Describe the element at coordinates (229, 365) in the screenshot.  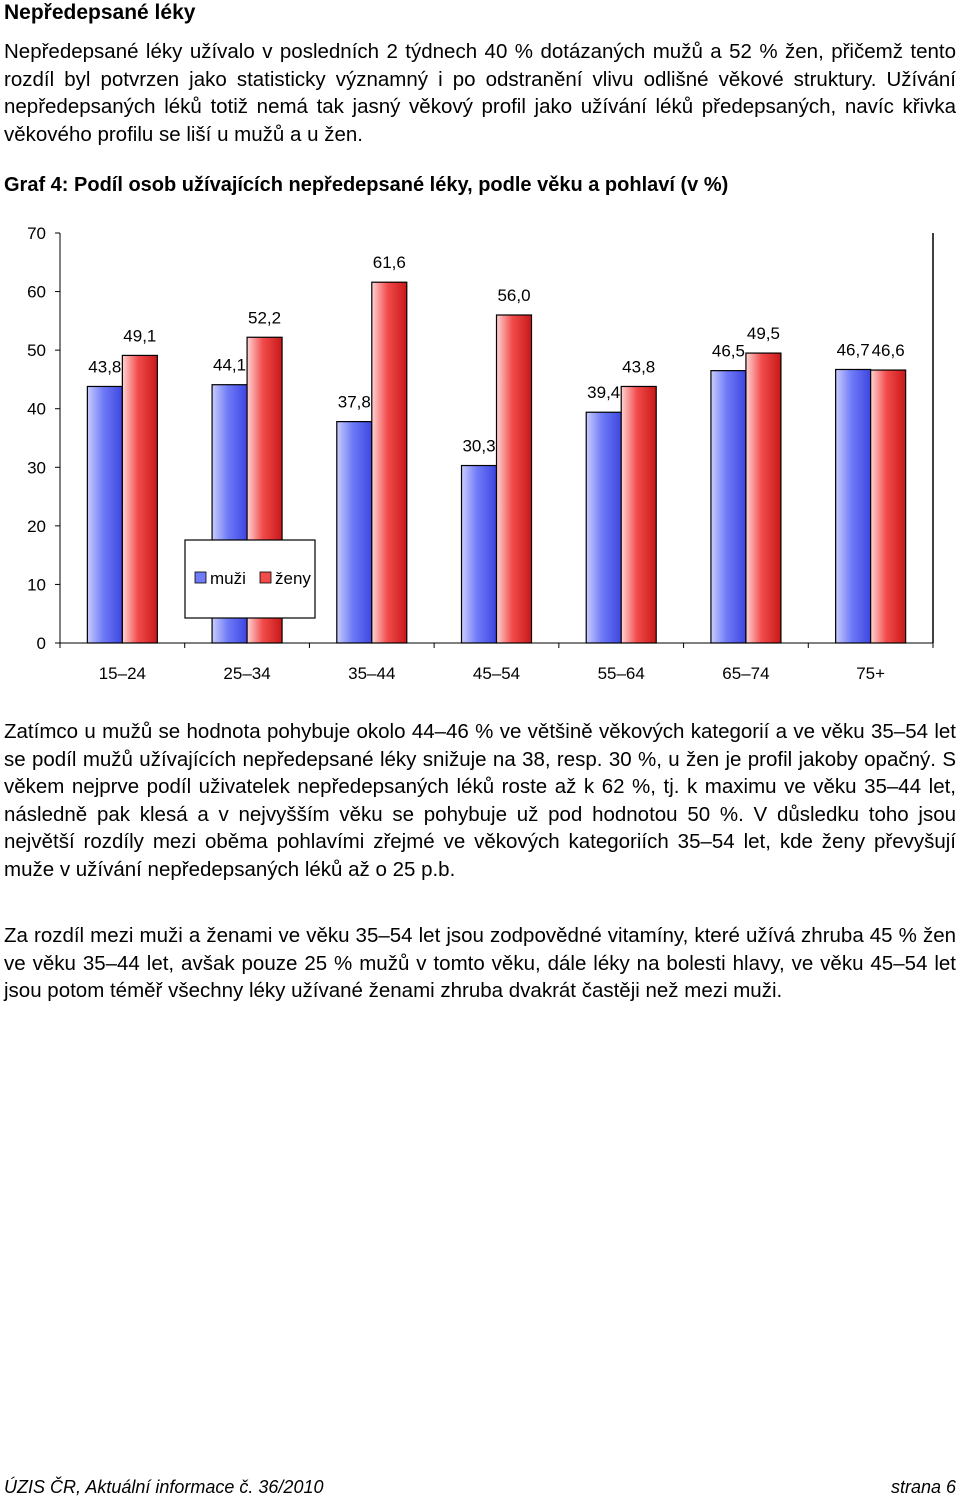
I see `data-label: 44,1` at that location.